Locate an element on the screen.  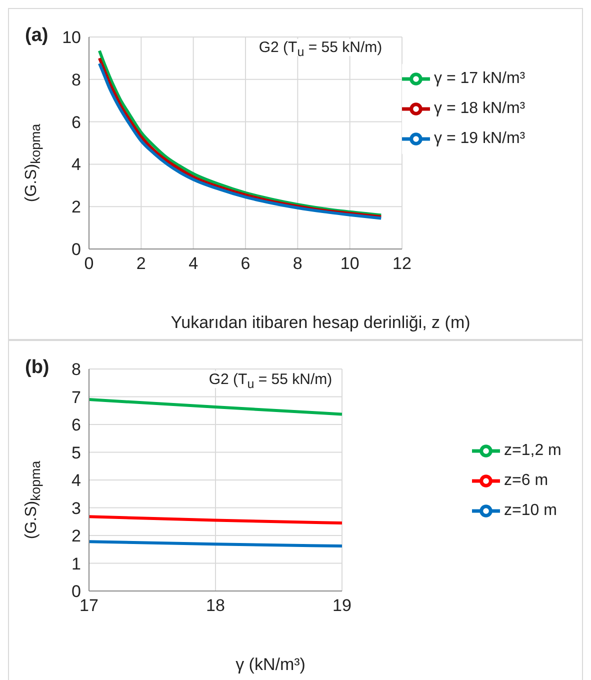
x-tick-label: 2 is located at coordinates (141, 264).